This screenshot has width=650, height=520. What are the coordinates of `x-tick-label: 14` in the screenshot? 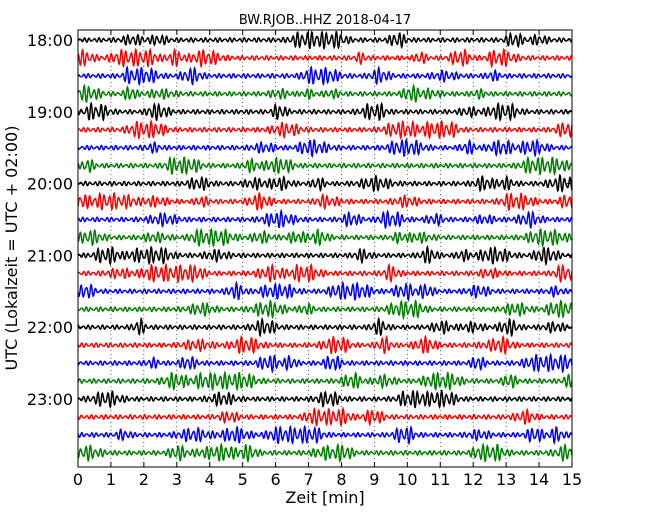 It's located at (539, 479).